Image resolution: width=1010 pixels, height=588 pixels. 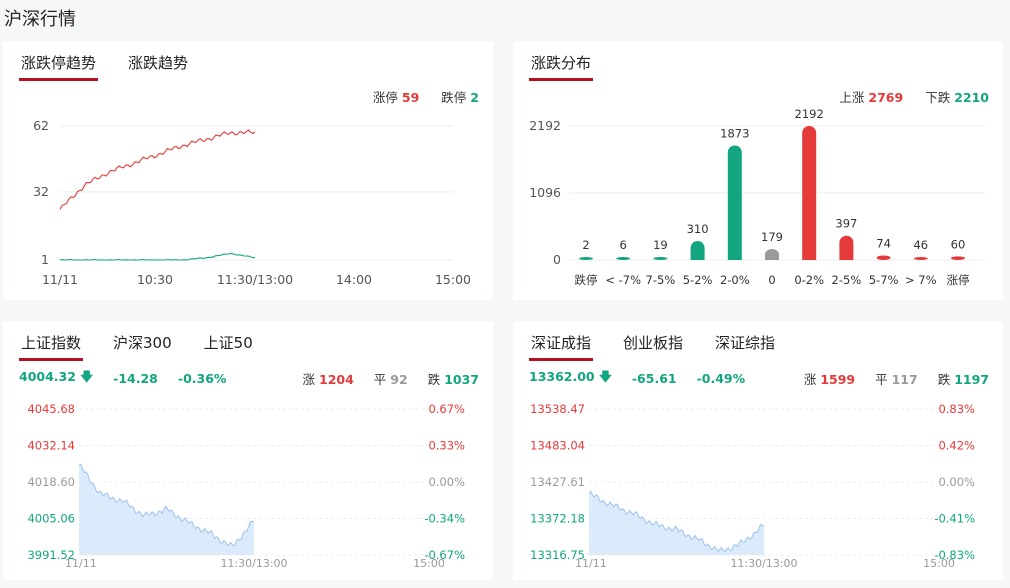 I want to click on sz-up-label: 涨, so click(x=810, y=379).